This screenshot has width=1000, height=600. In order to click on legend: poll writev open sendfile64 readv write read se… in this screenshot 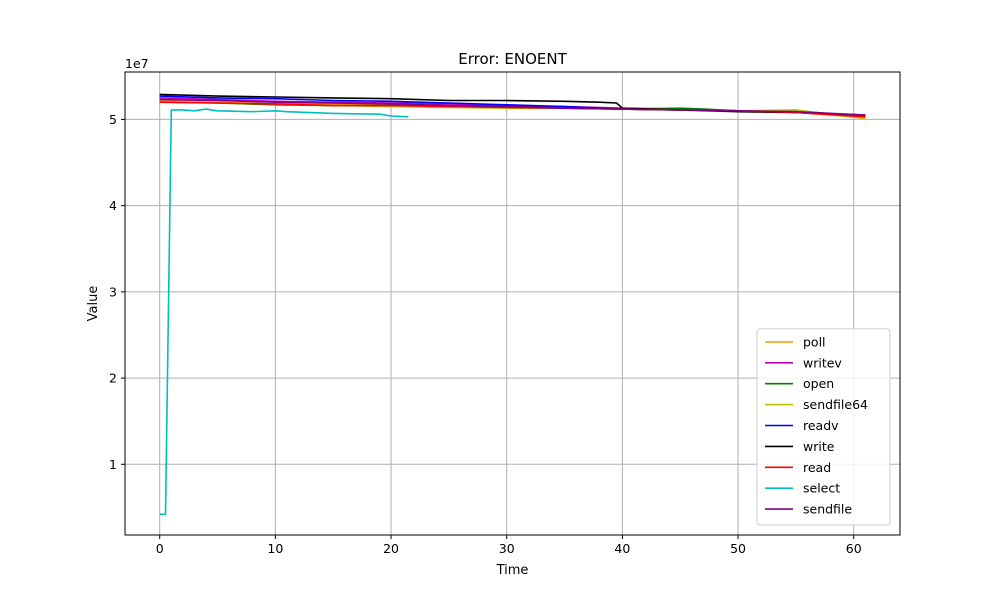, I will do `click(823, 427)`.